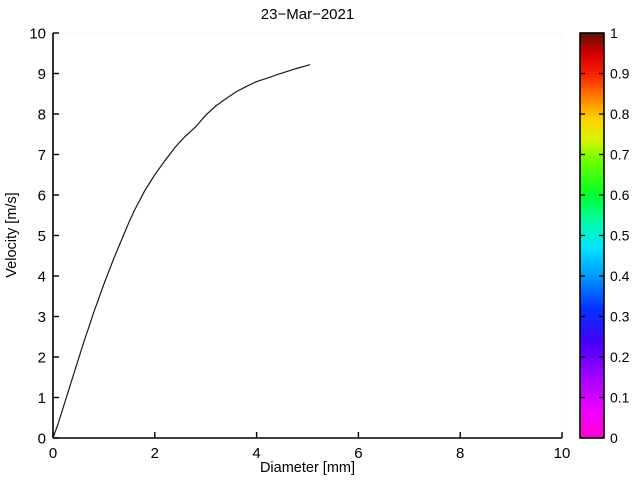 The height and width of the screenshot is (480, 640). Describe the element at coordinates (53, 453) in the screenshot. I see `x-tick-label: 0` at that location.